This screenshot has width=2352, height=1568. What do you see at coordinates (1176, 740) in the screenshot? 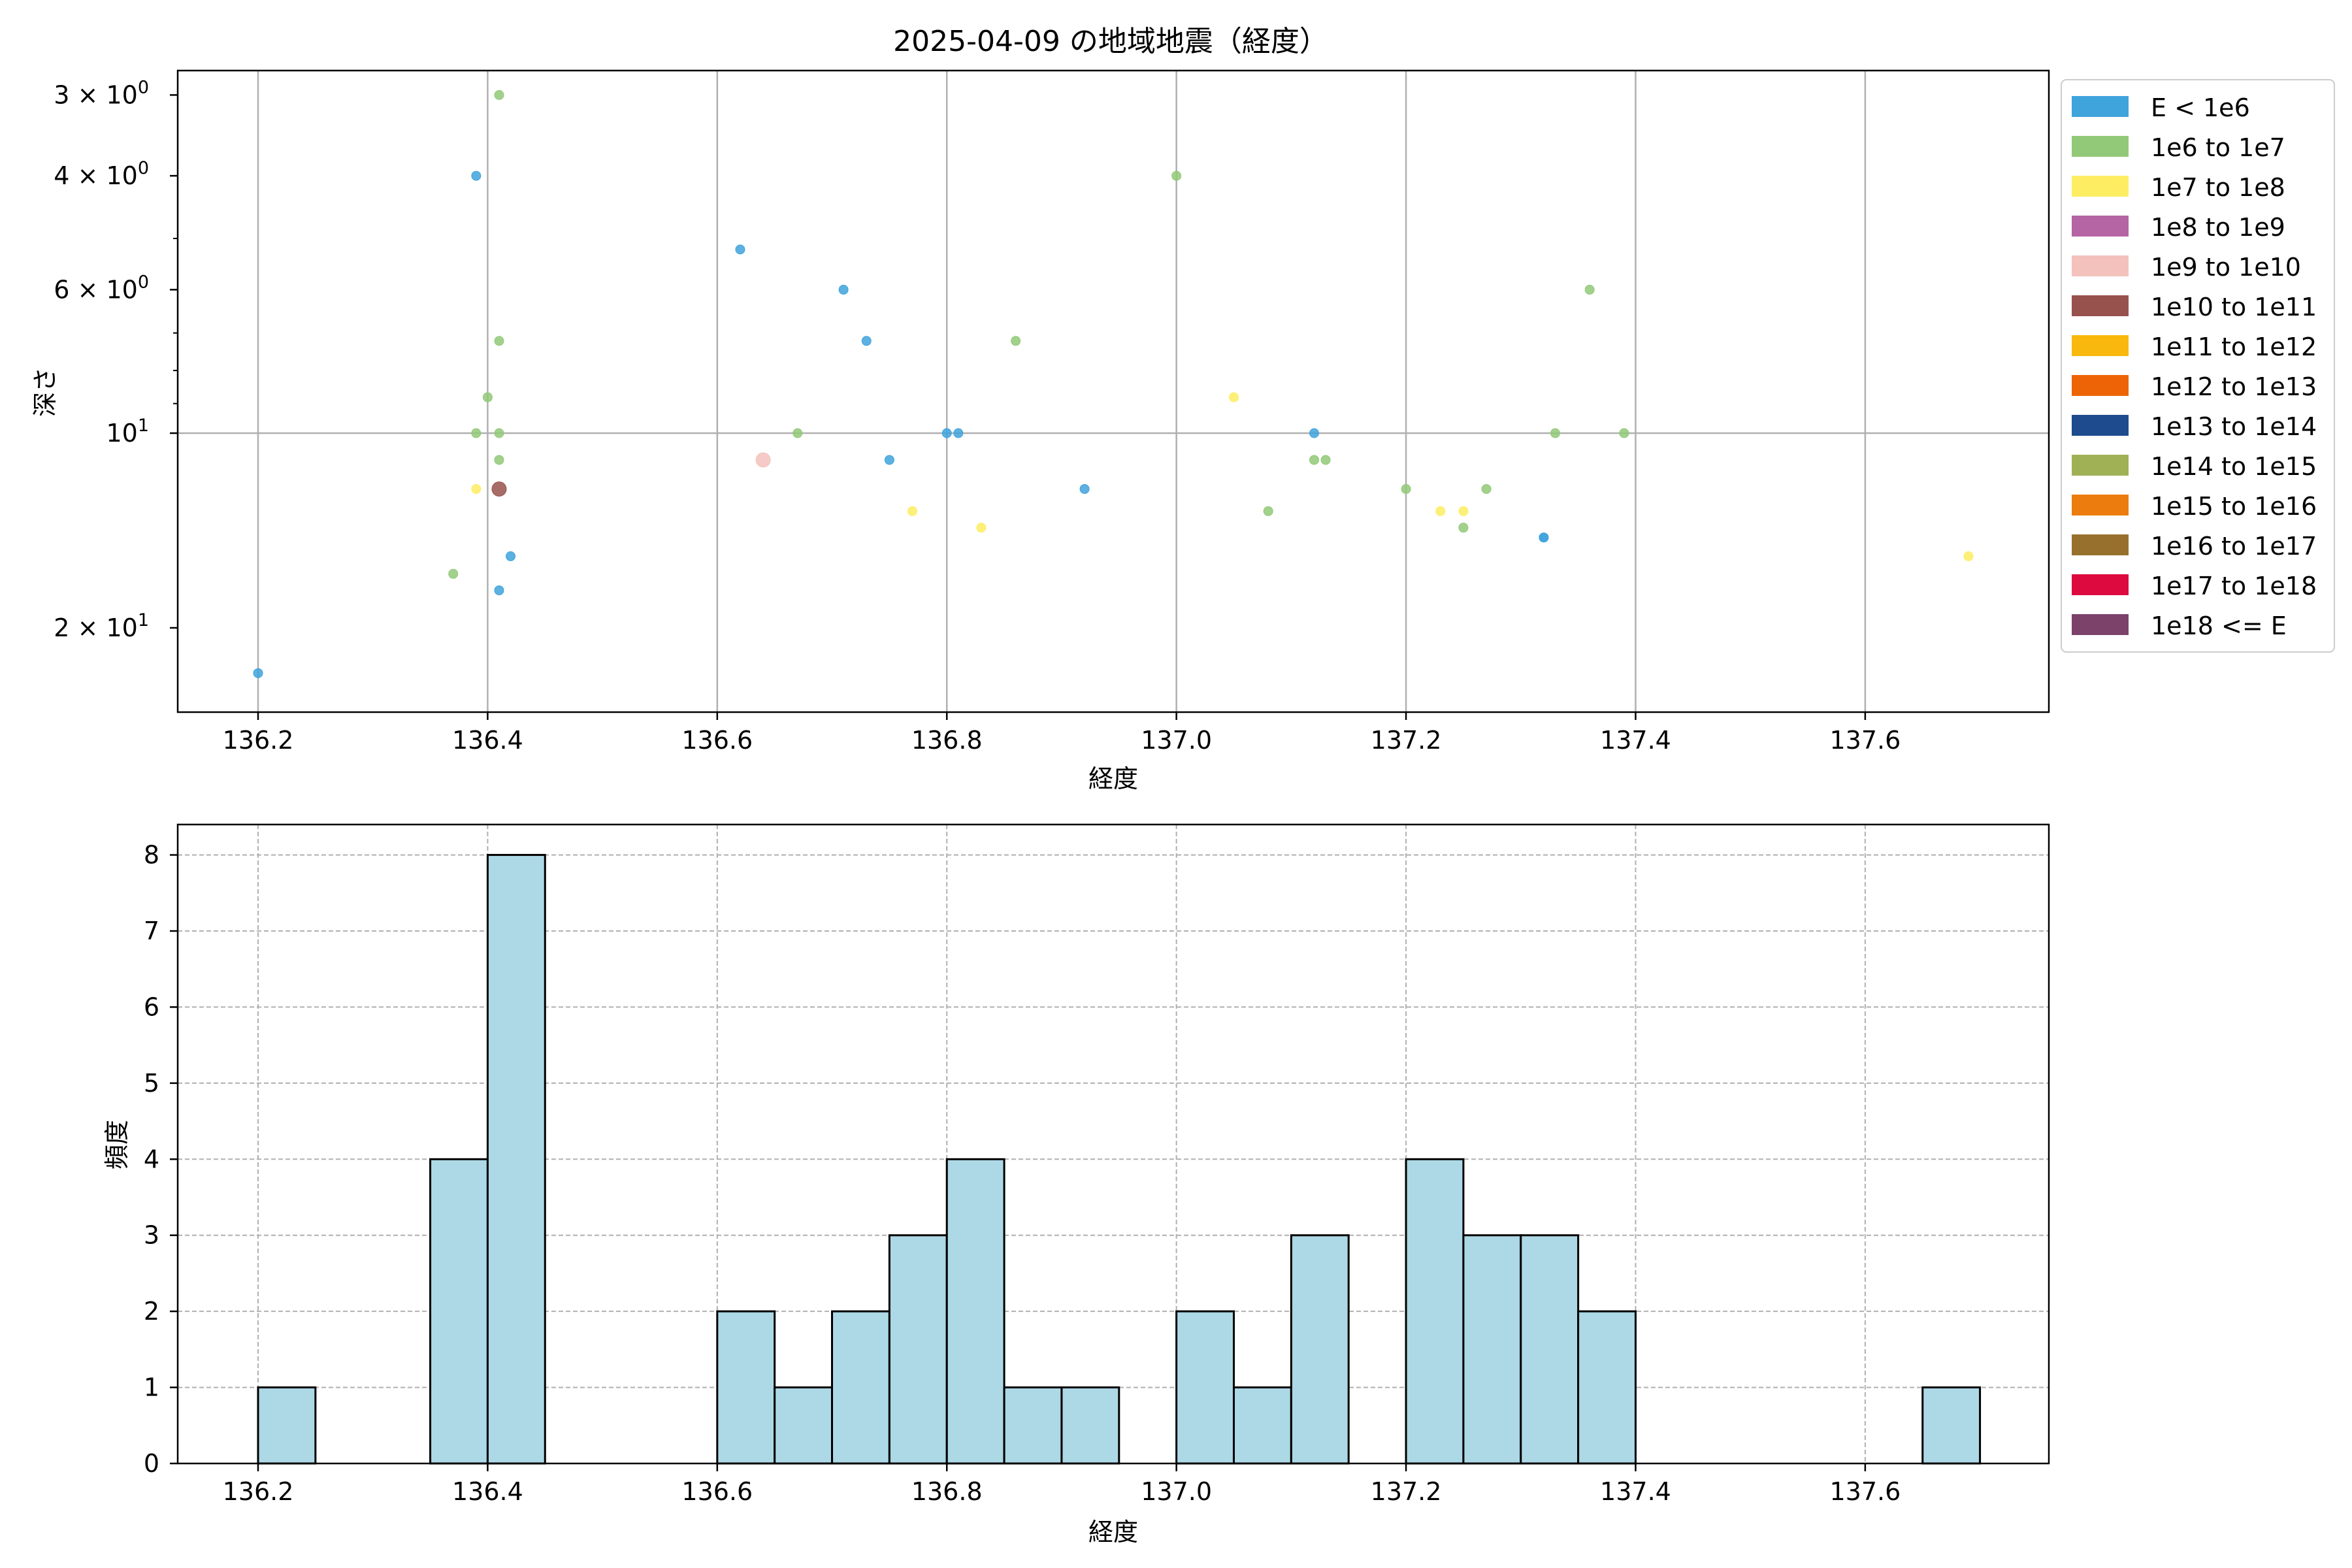
I see `scatter-x-tick-label: 137.0` at bounding box center [1176, 740].